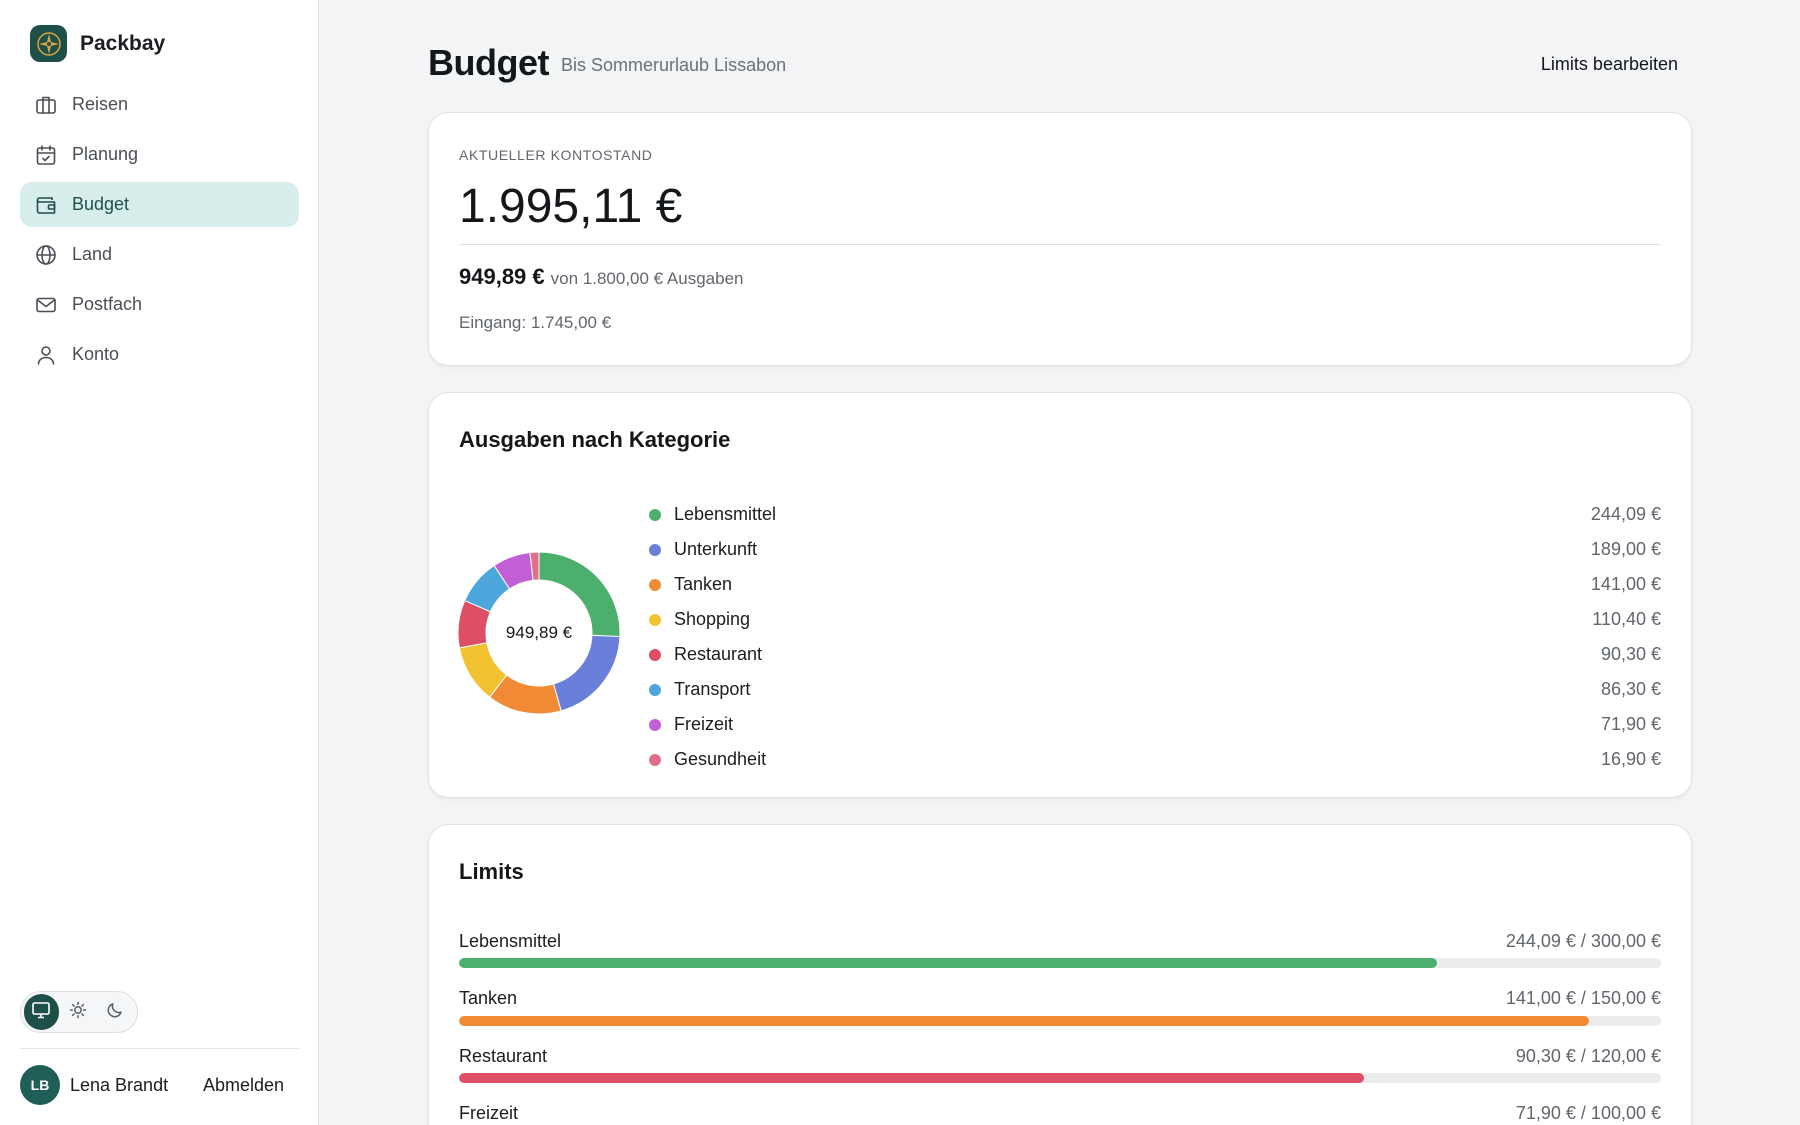 This screenshot has width=1800, height=1125. I want to click on sidebar-item-konto: Konto, so click(159, 354).